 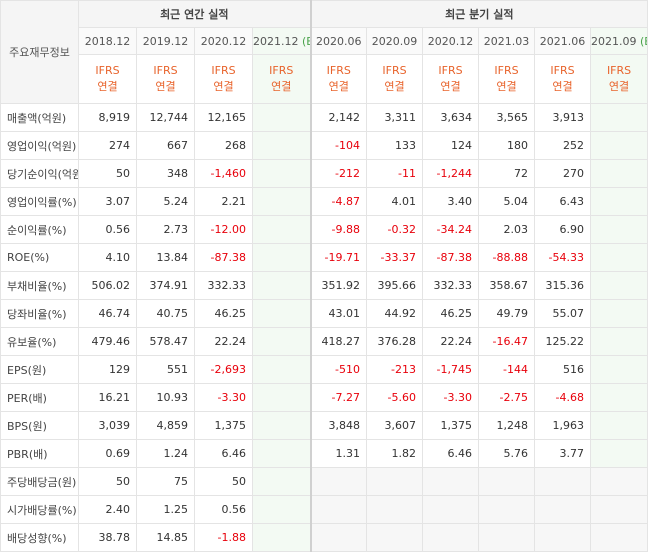 What do you see at coordinates (507, 41) in the screenshot?
I see `period-header: 2021.03` at bounding box center [507, 41].